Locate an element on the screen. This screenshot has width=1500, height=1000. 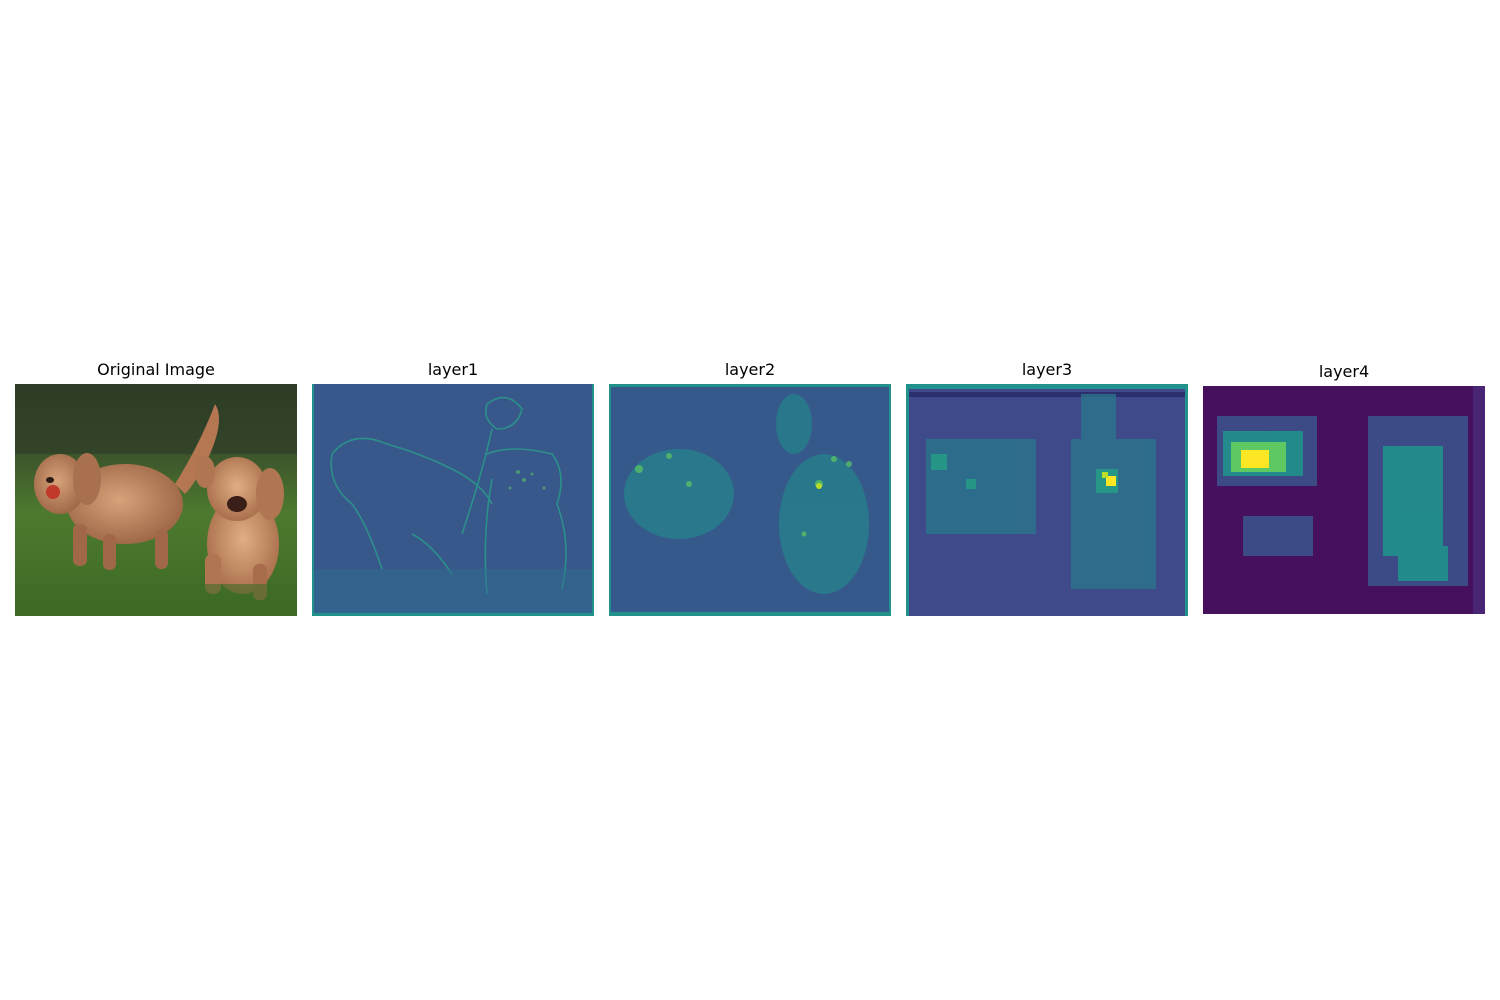
panel-title-original: Original Image is located at coordinates (156, 369).